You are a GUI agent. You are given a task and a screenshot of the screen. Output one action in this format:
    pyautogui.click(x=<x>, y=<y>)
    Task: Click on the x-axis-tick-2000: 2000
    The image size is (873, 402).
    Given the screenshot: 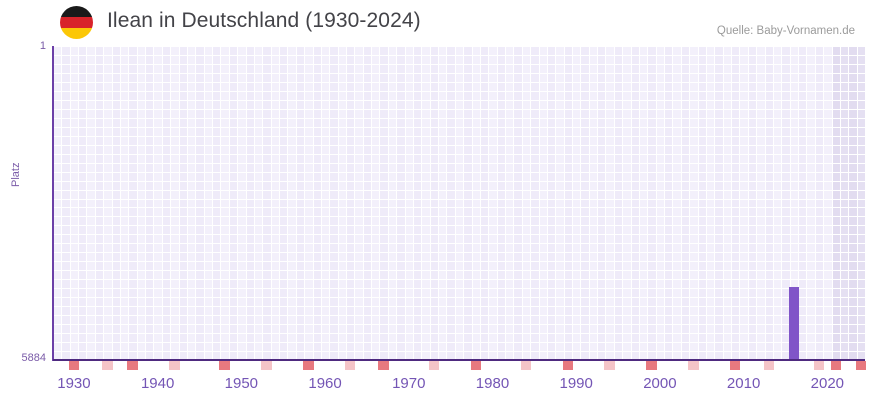 What is the action you would take?
    pyautogui.click(x=660, y=383)
    